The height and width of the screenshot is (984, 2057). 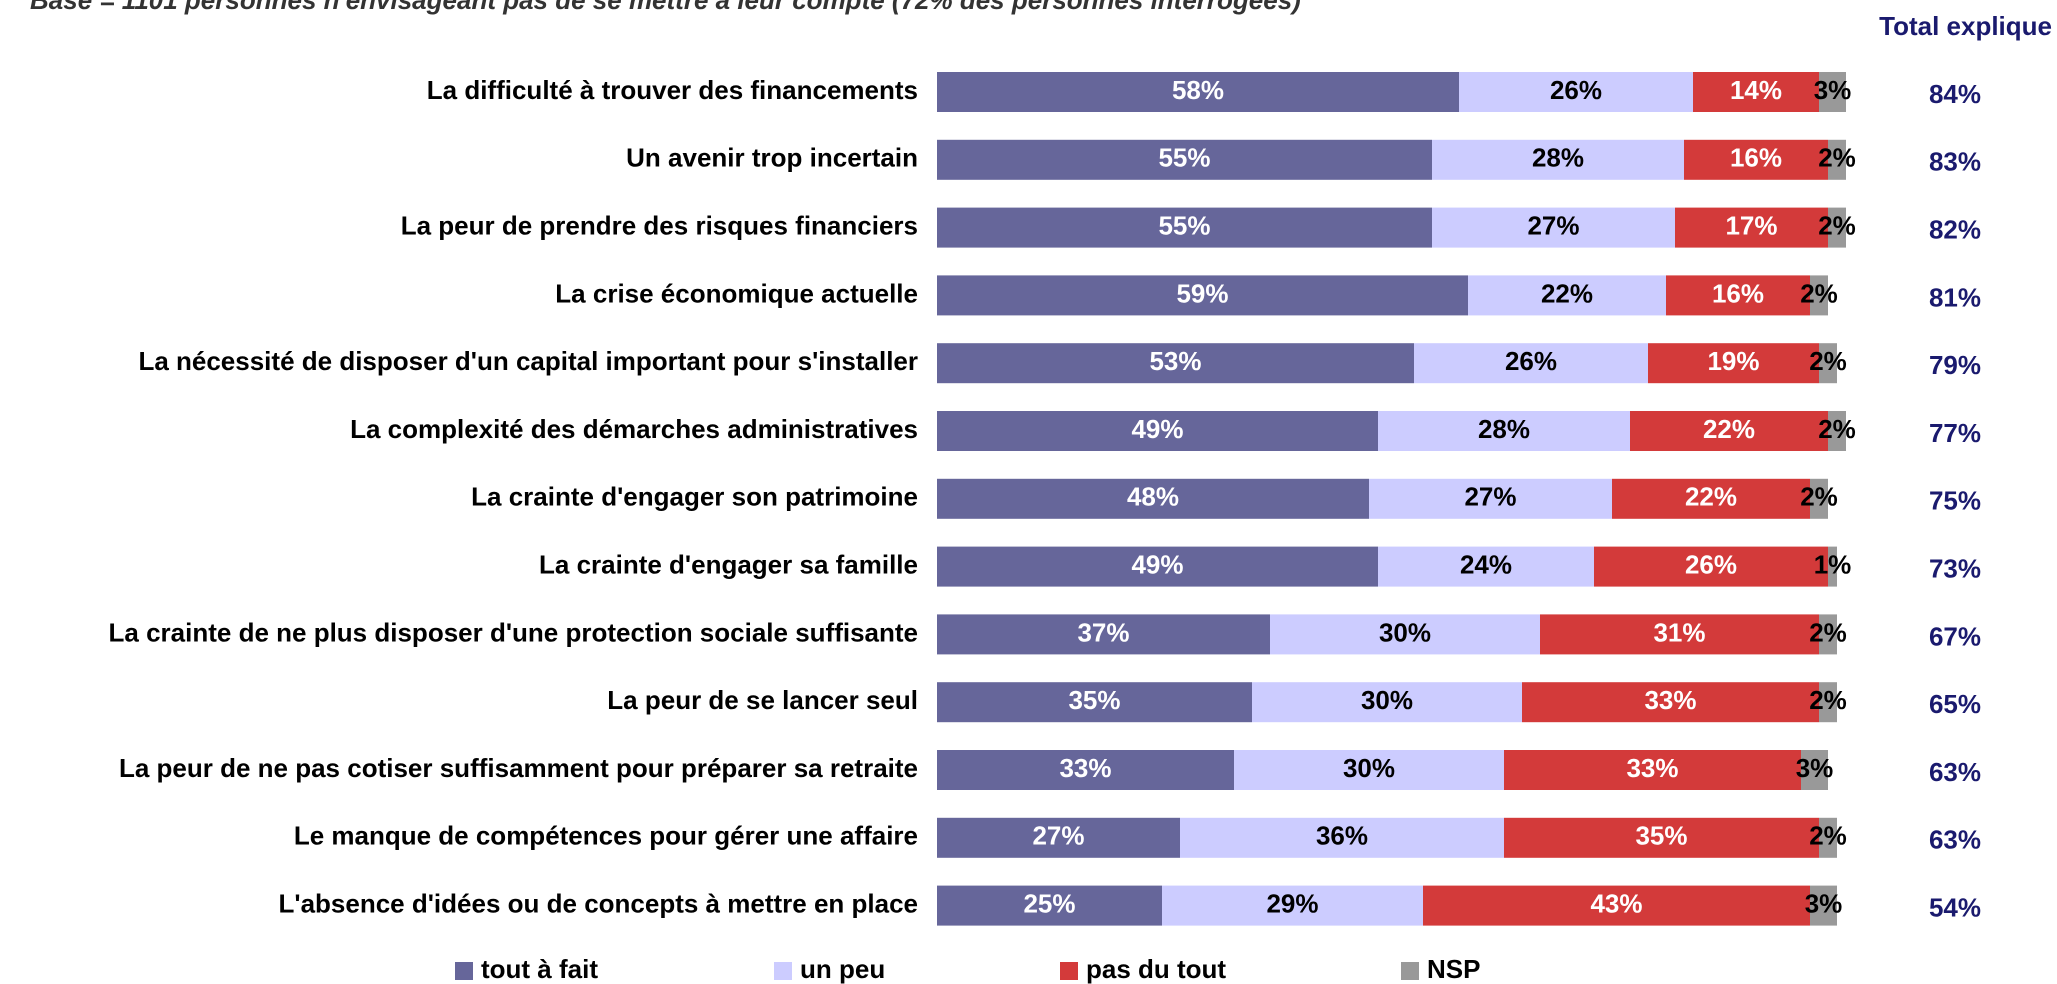 What do you see at coordinates (1955, 636) in the screenshot?
I see `total-label: 67%` at bounding box center [1955, 636].